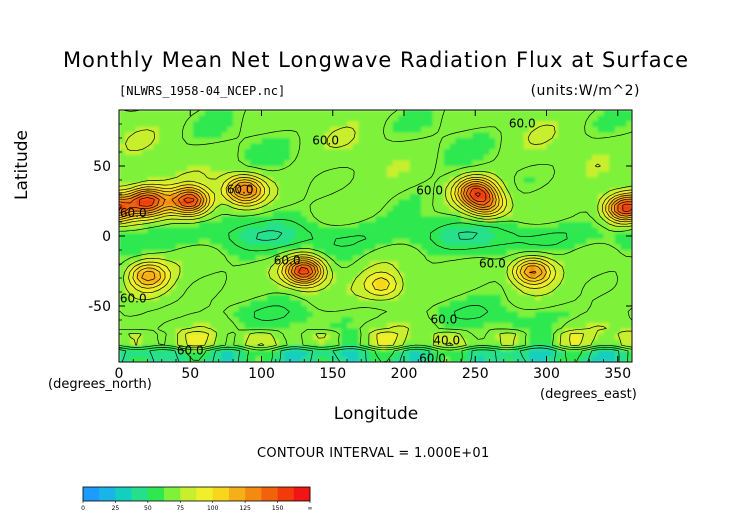 The image size is (752, 532). What do you see at coordinates (325, 140) in the screenshot?
I see `contour-label: 60.0` at bounding box center [325, 140].